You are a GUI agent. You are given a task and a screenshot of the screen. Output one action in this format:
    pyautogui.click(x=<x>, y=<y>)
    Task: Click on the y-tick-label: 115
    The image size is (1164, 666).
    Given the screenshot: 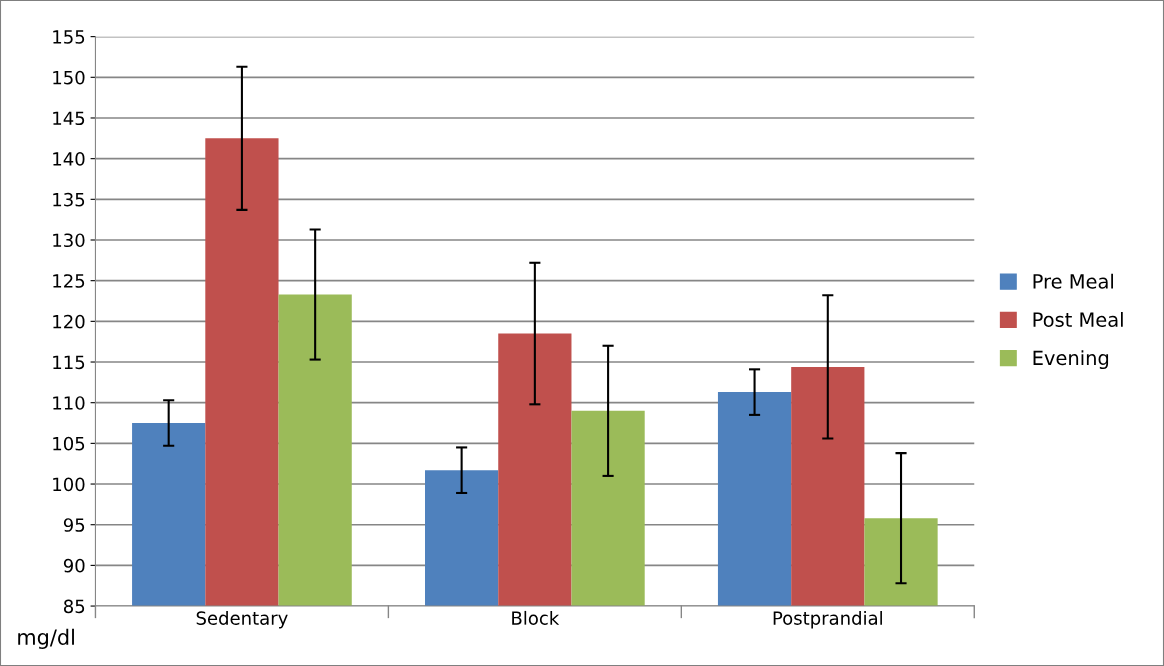 What is the action you would take?
    pyautogui.click(x=69, y=362)
    